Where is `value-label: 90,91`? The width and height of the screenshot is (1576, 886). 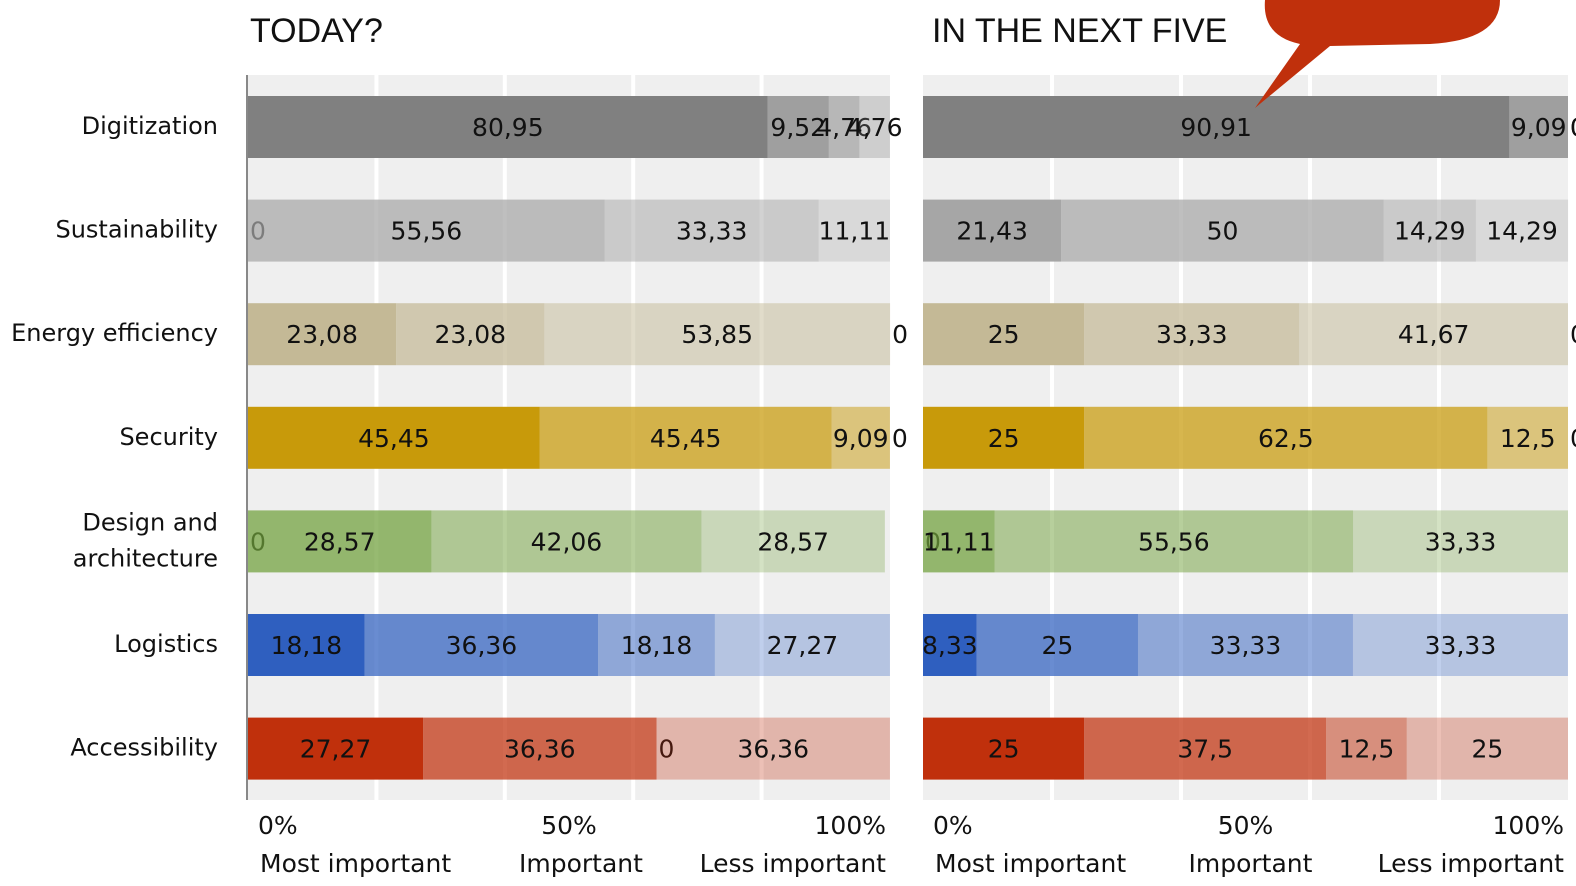
value-label: 90,91 is located at coordinates (1216, 127).